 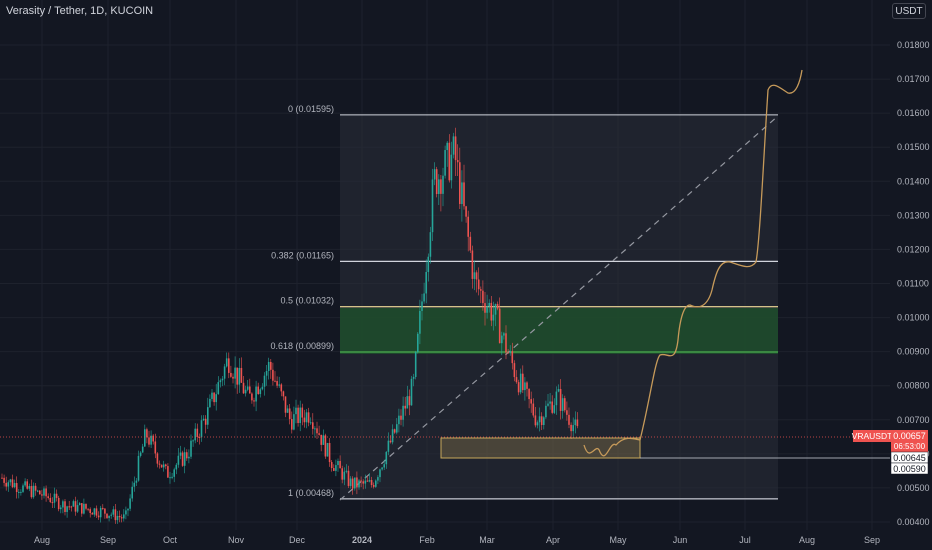 I want to click on y-tick-label: 0.01100, so click(x=913, y=284).